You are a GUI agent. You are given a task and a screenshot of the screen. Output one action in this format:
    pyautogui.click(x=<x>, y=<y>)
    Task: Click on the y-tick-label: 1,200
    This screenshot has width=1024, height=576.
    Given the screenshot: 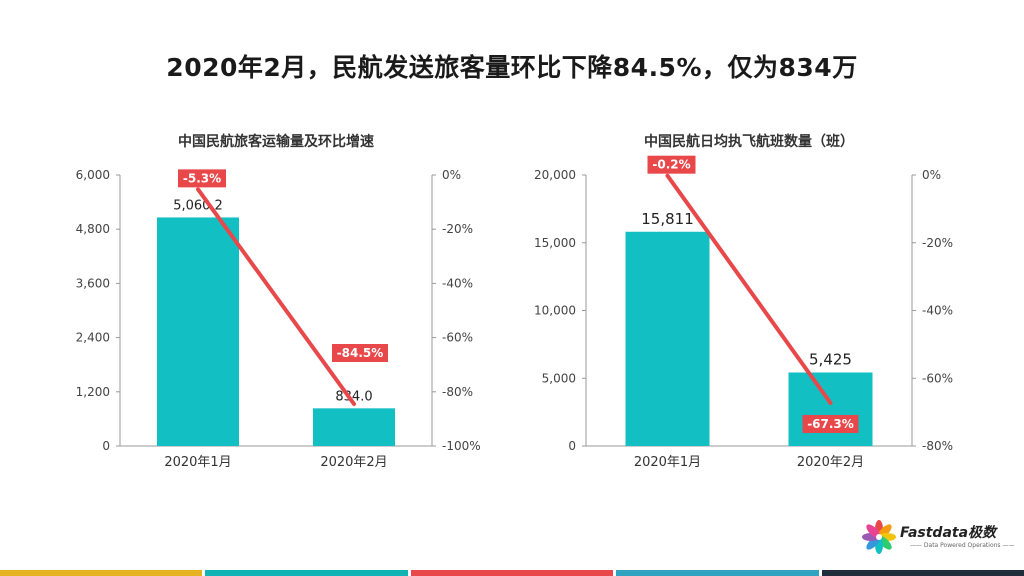 What is the action you would take?
    pyautogui.click(x=93, y=392)
    